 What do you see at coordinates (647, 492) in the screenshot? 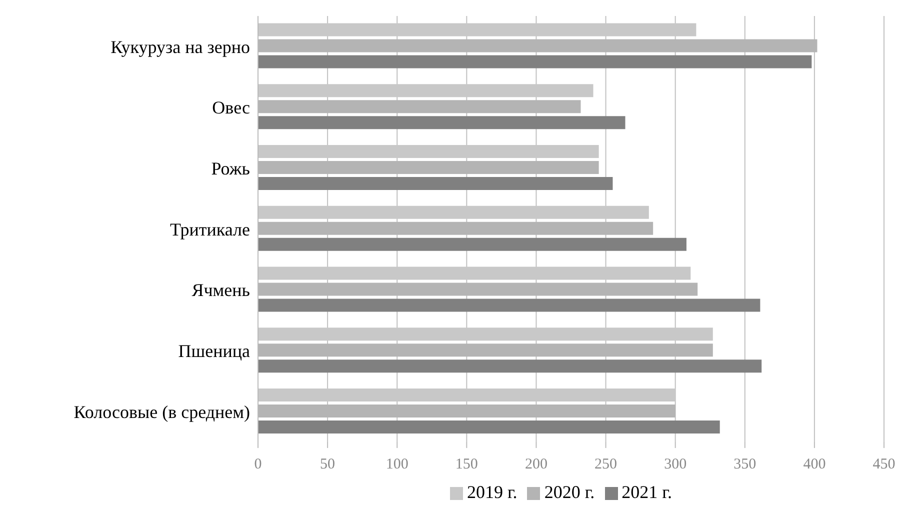
I see `legend-label: 2021 г.` at bounding box center [647, 492].